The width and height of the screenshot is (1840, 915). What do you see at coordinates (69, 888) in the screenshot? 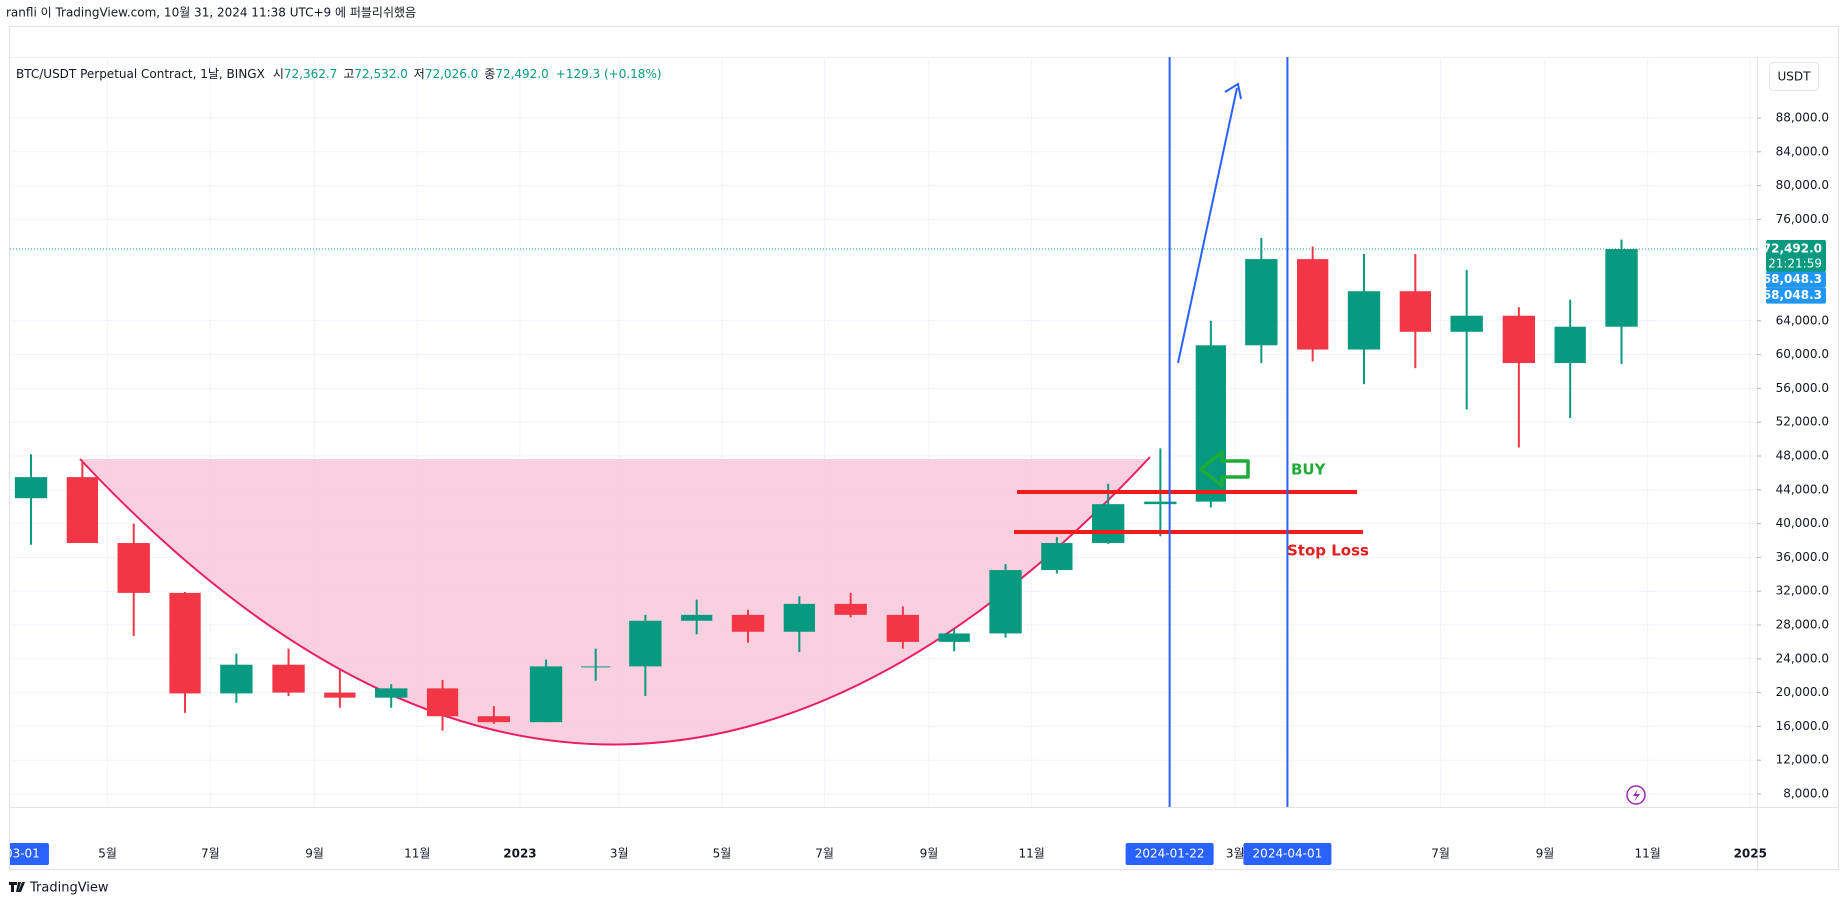
I see `brand: TradingView` at bounding box center [69, 888].